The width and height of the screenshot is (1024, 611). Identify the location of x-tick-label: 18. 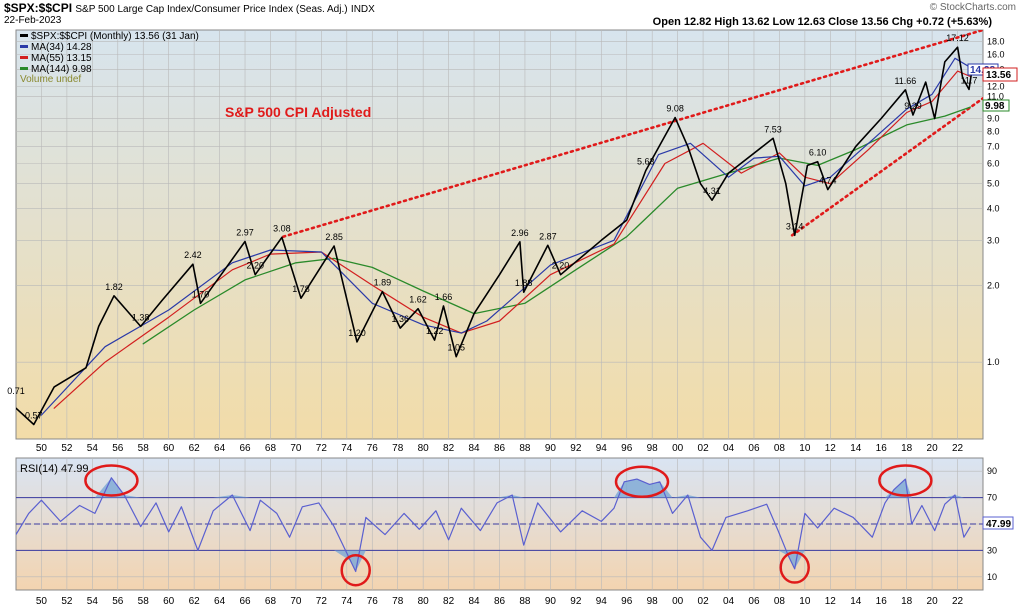
(907, 601).